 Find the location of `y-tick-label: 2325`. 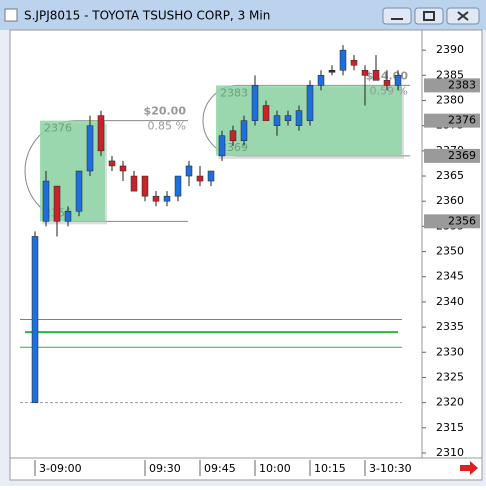

y-tick-label: 2325 is located at coordinates (450, 376).